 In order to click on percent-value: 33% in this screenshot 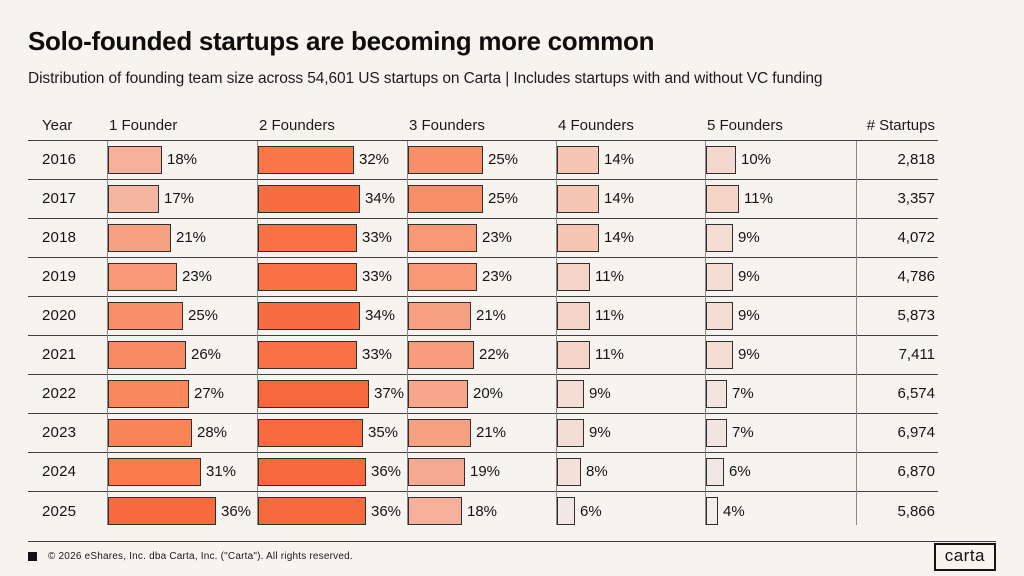, I will do `click(377, 277)`.